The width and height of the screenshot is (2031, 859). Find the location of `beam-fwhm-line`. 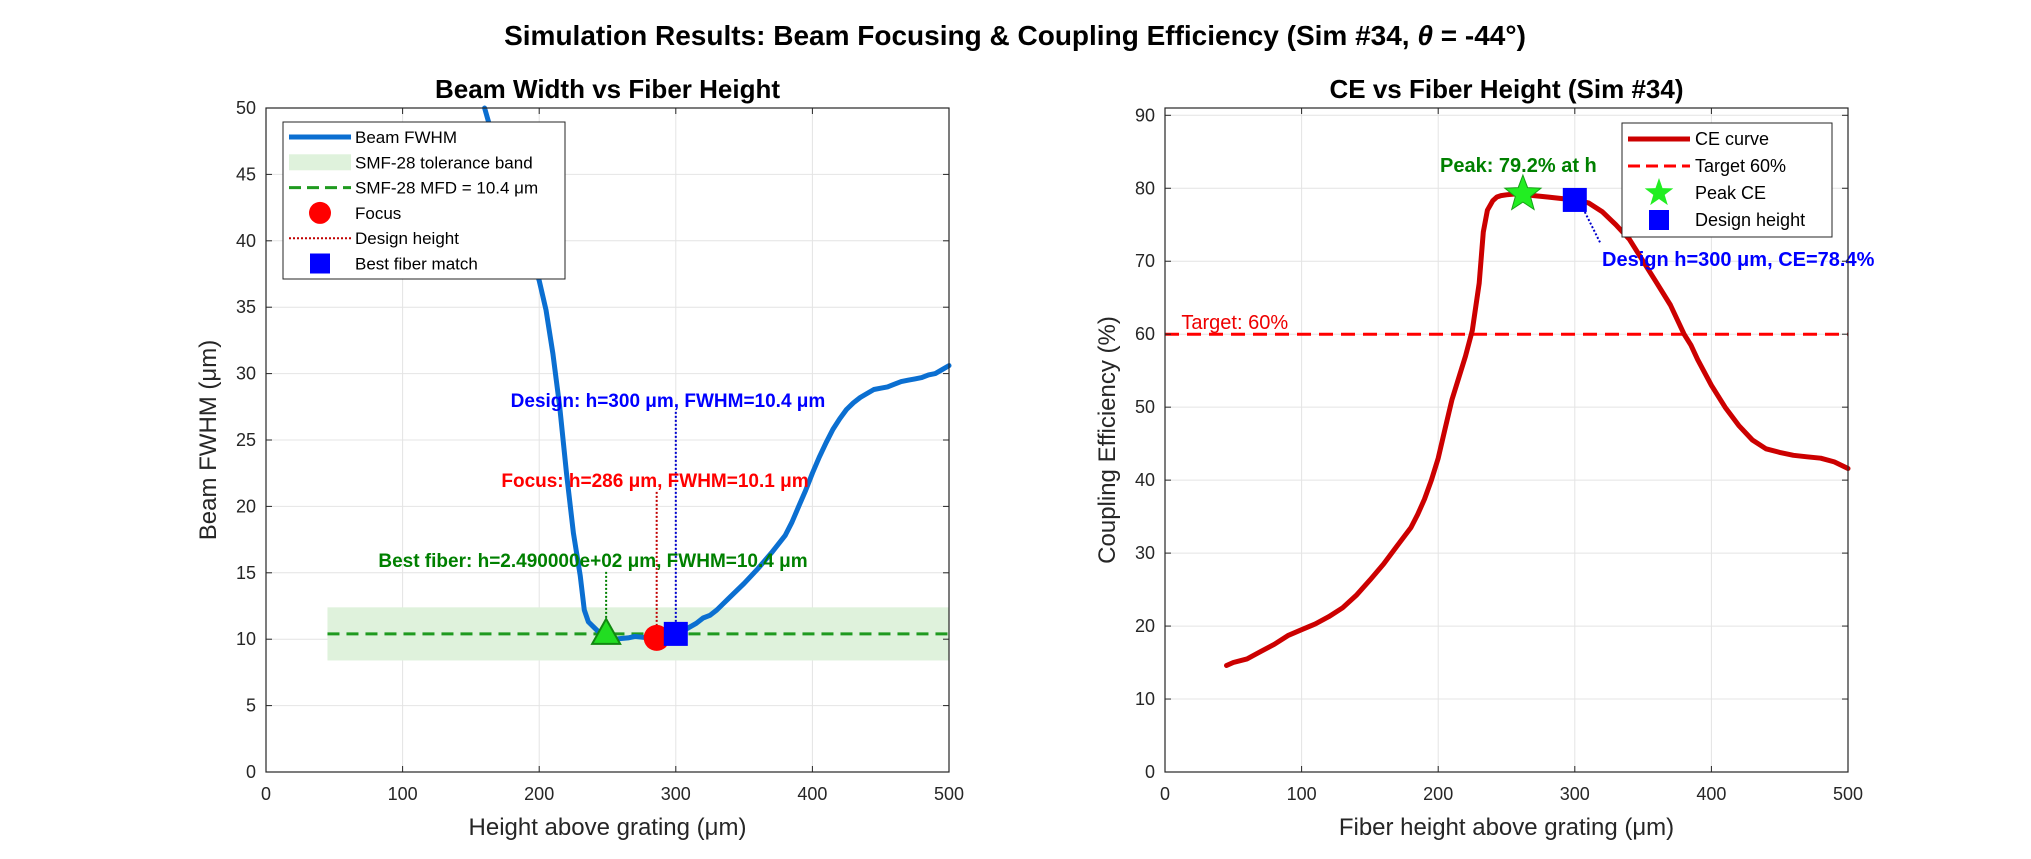

beam-fwhm-line is located at coordinates (717, 373).